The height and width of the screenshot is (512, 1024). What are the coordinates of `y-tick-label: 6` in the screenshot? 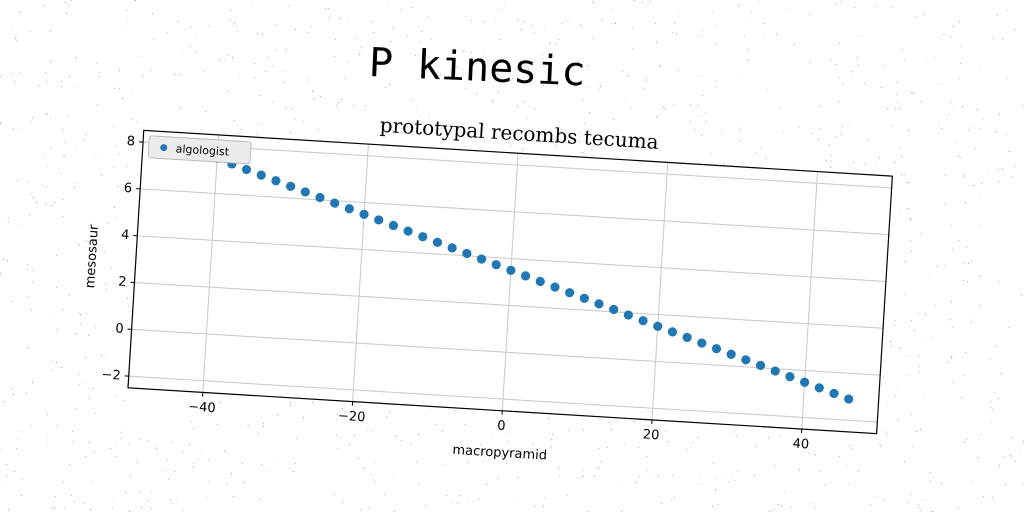 It's located at (127, 188).